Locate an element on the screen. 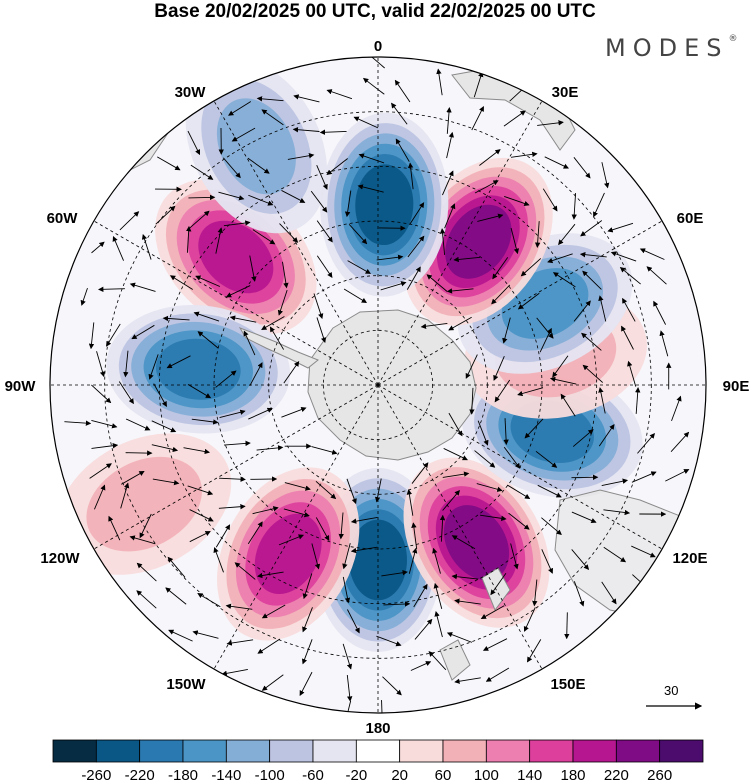 Image resolution: width=750 pixels, height=783 pixels. longitude-label: 90W is located at coordinates (21, 386).